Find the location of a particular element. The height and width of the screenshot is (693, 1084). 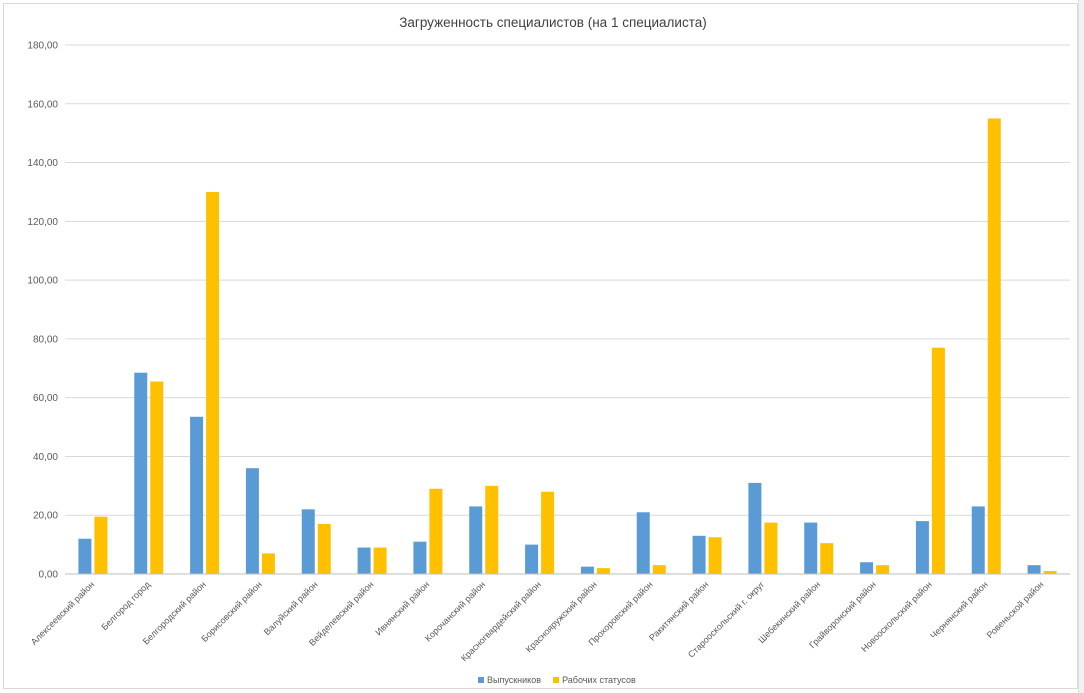

x-tick-label: Борисовский район is located at coordinates (231, 611).